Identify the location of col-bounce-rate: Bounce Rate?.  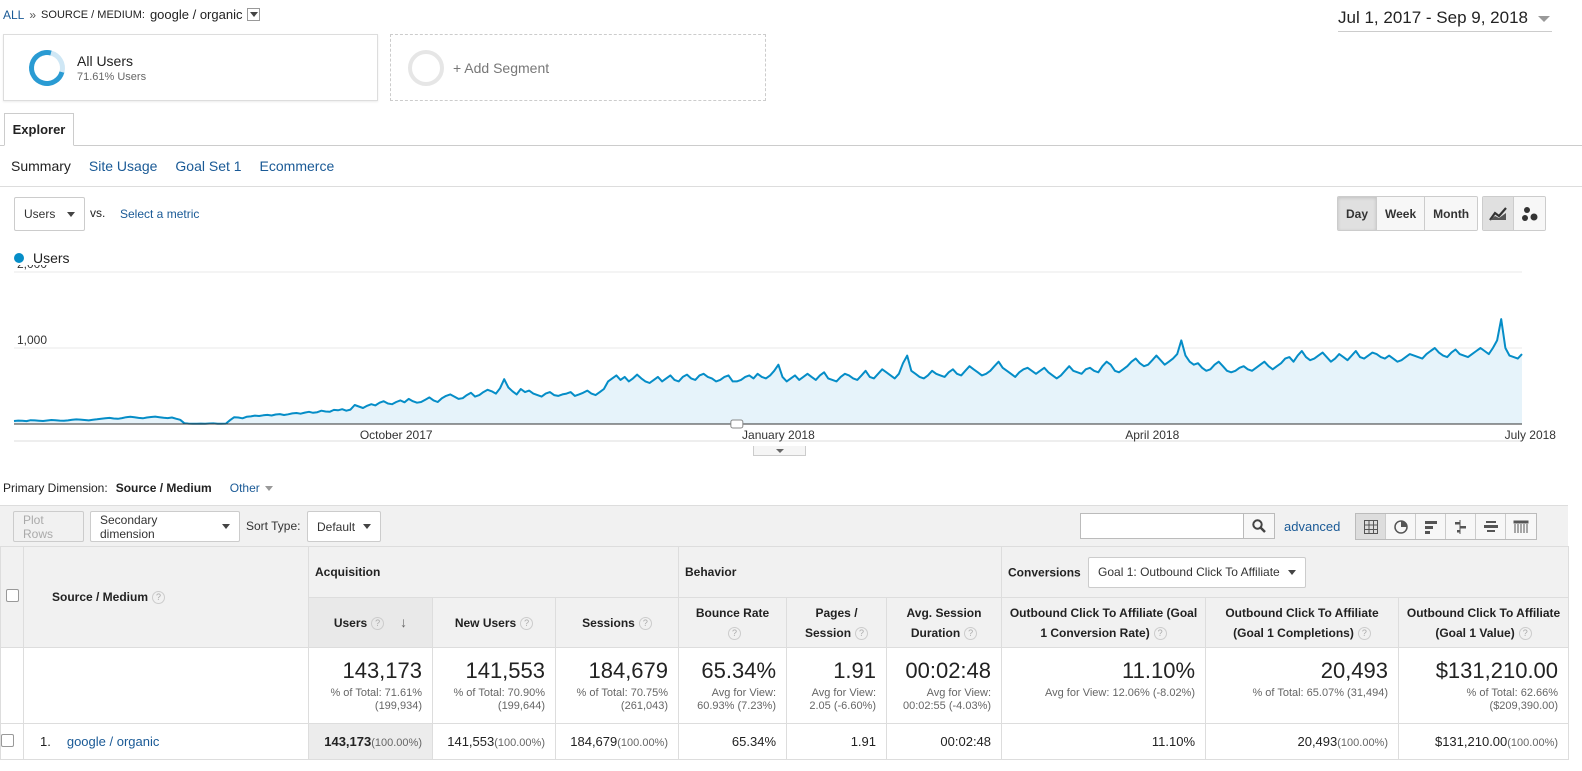
(733, 622).